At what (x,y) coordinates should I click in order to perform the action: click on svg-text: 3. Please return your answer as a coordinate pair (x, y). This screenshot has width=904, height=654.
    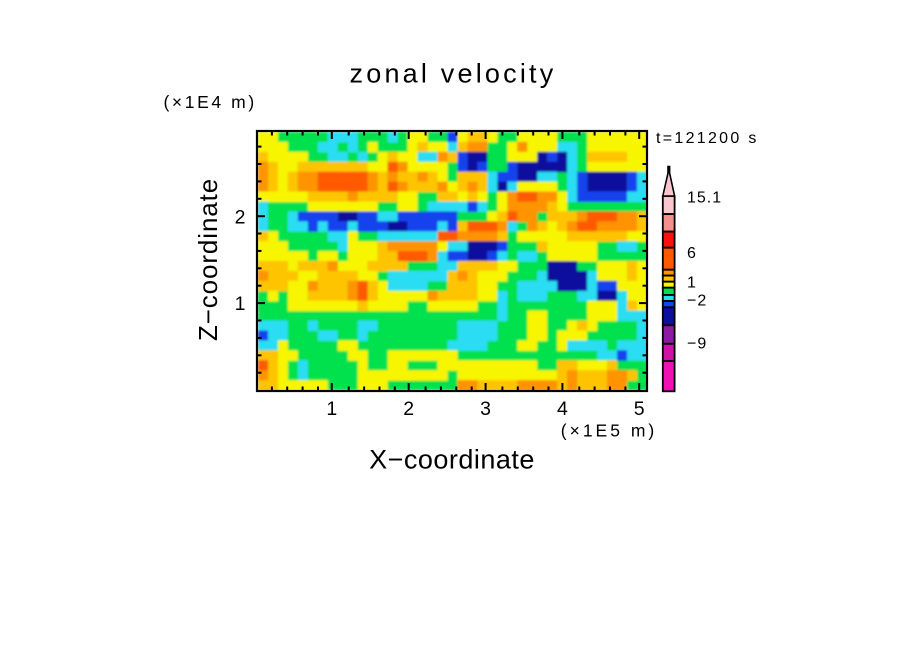
    Looking at the image, I should click on (485, 409).